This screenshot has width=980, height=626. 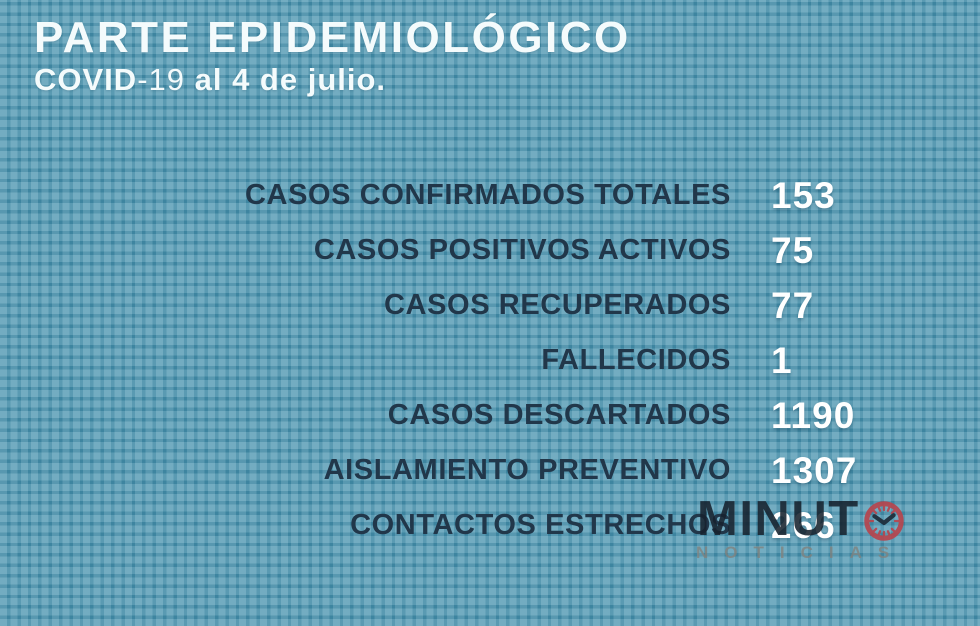 I want to click on stat-label: CASOS CONFIRMADOS TOTALES, so click(x=488, y=195).